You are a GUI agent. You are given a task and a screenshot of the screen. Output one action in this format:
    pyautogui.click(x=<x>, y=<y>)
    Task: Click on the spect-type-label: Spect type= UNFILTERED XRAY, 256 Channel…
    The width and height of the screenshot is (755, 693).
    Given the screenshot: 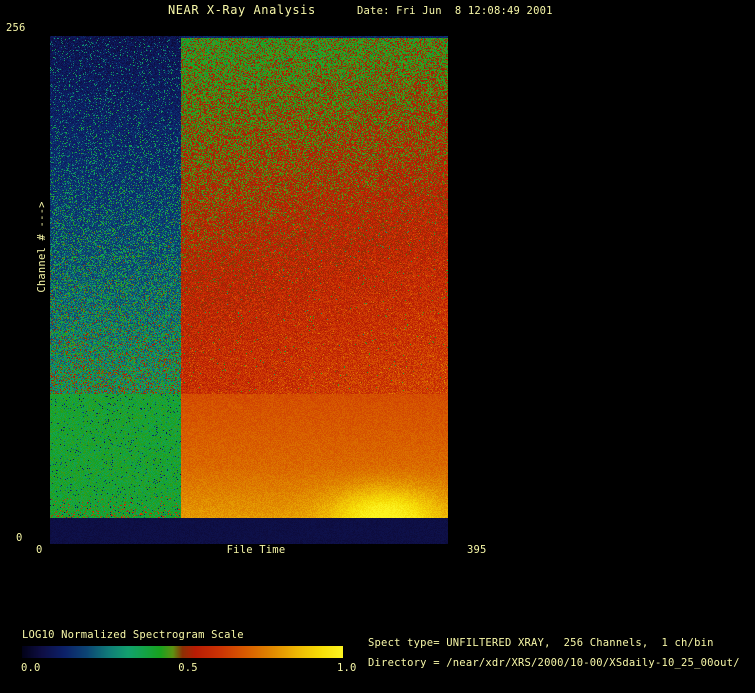 What is the action you would take?
    pyautogui.click(x=541, y=643)
    